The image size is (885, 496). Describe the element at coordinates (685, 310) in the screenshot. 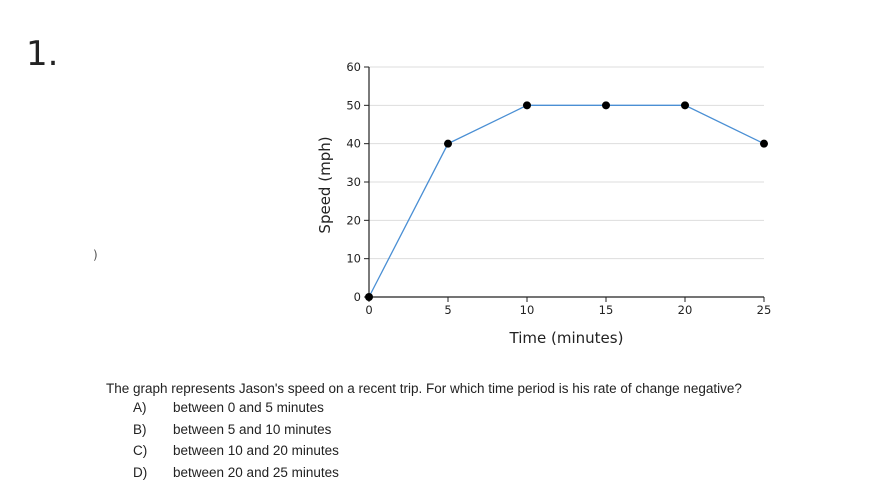

I see `x-tick-label-20: 20` at that location.